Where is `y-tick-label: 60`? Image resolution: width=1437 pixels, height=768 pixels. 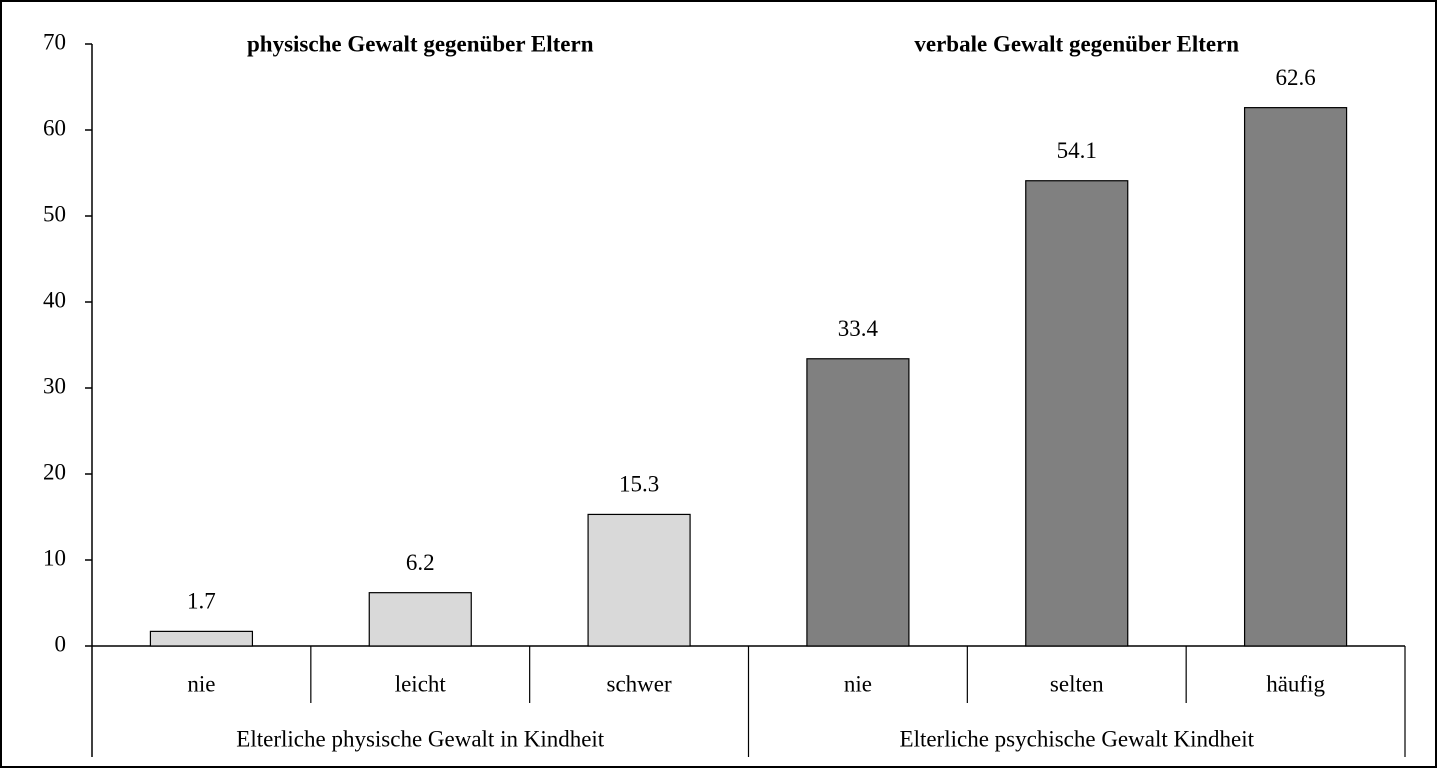
y-tick-label: 60 is located at coordinates (54, 127).